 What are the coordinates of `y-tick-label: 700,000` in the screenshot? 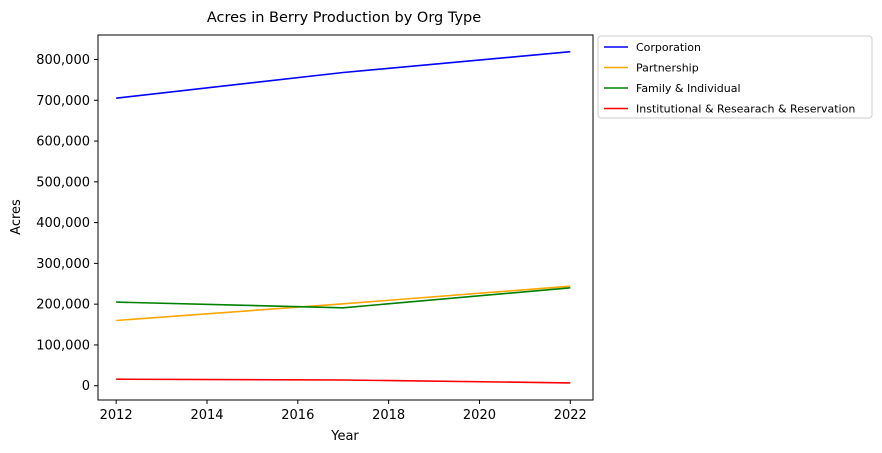 It's located at (63, 101).